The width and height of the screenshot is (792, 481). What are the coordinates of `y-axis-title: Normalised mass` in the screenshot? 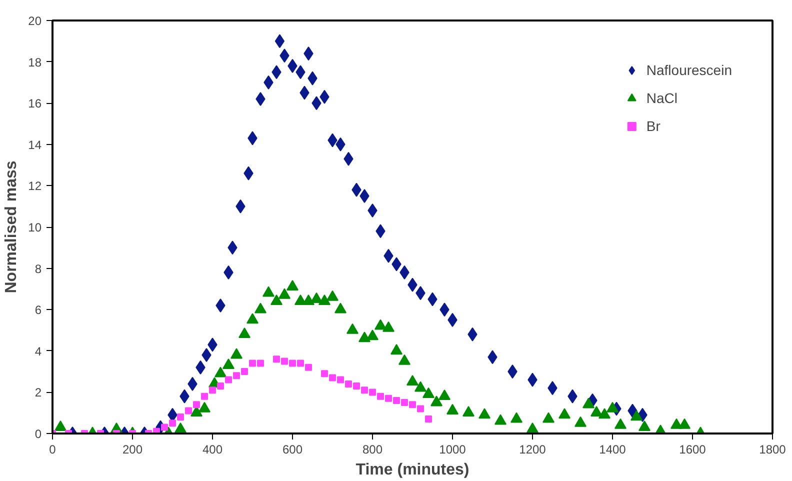 It's located at (11, 227).